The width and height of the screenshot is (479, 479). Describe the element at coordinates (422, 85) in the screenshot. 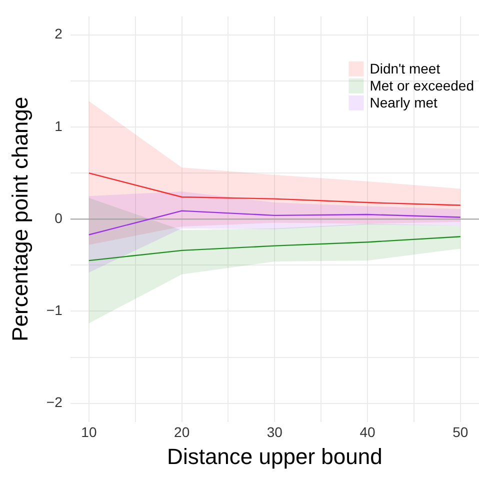

I see `legend-label: Met or exceeded` at that location.